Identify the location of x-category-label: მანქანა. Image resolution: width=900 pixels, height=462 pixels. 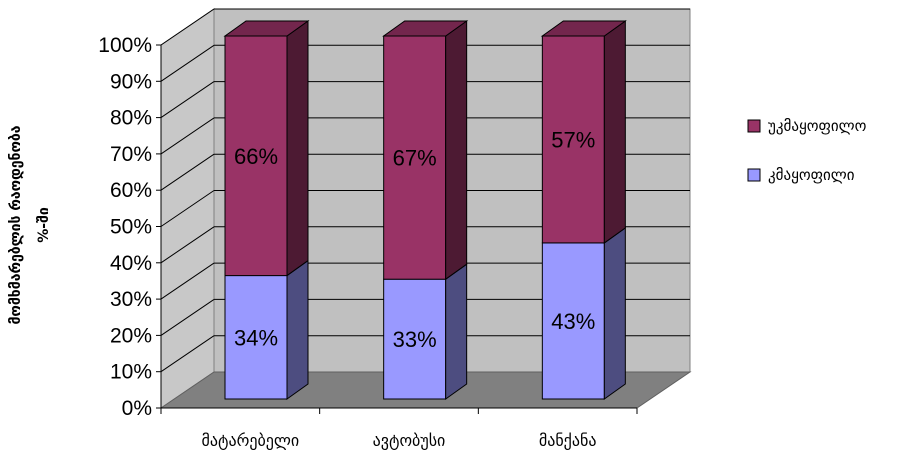
(568, 440).